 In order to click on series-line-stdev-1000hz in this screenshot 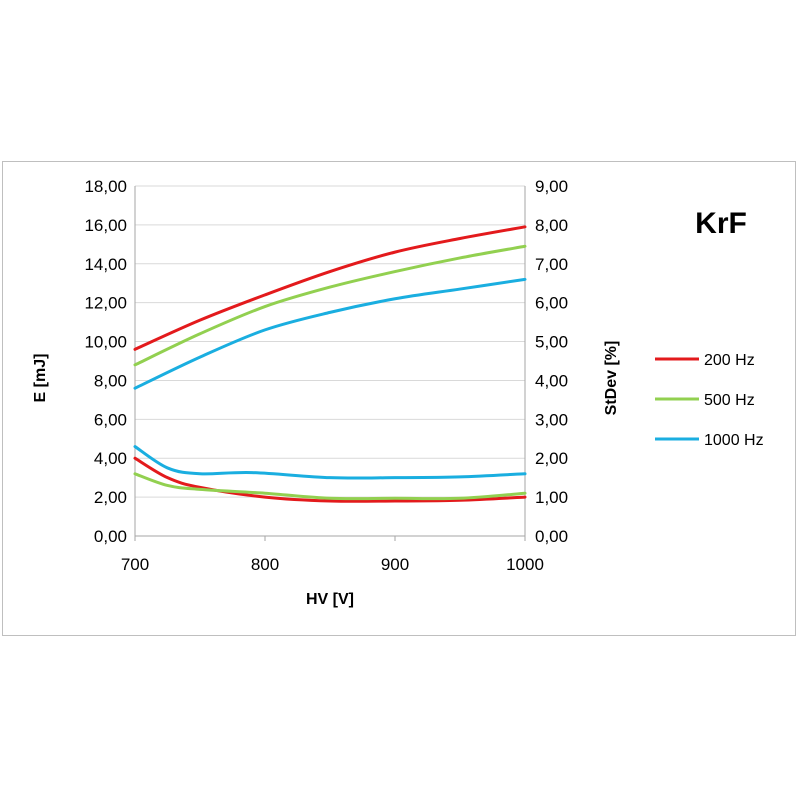, I will do `click(330, 462)`.